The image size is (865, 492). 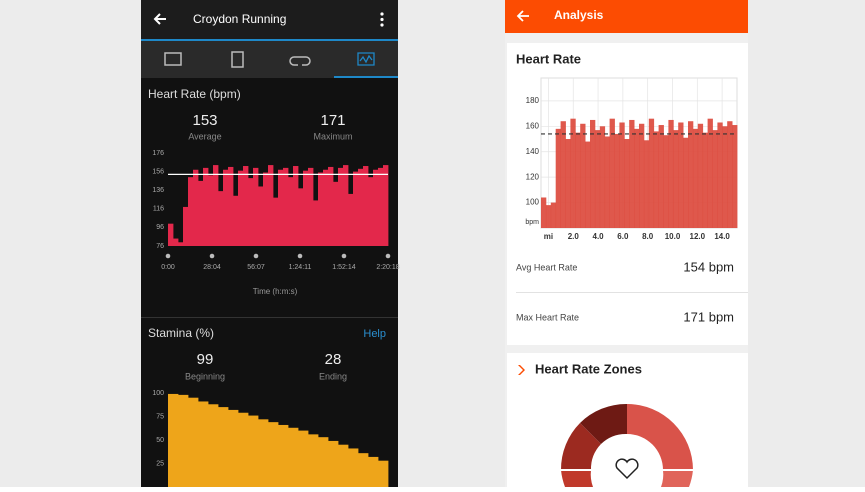 What do you see at coordinates (204, 136) in the screenshot?
I see `stat-label: Average` at bounding box center [204, 136].